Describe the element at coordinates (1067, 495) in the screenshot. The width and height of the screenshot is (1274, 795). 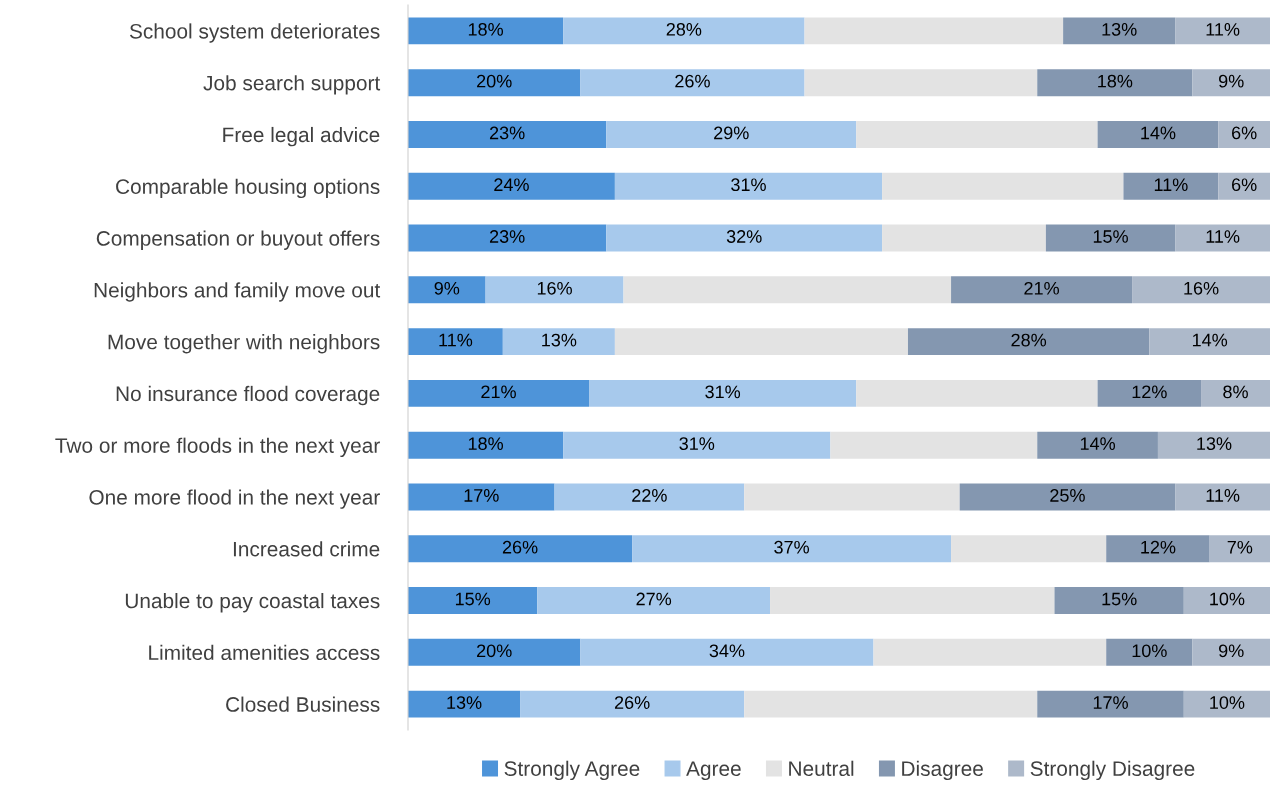
I see `data-label: 25%` at that location.